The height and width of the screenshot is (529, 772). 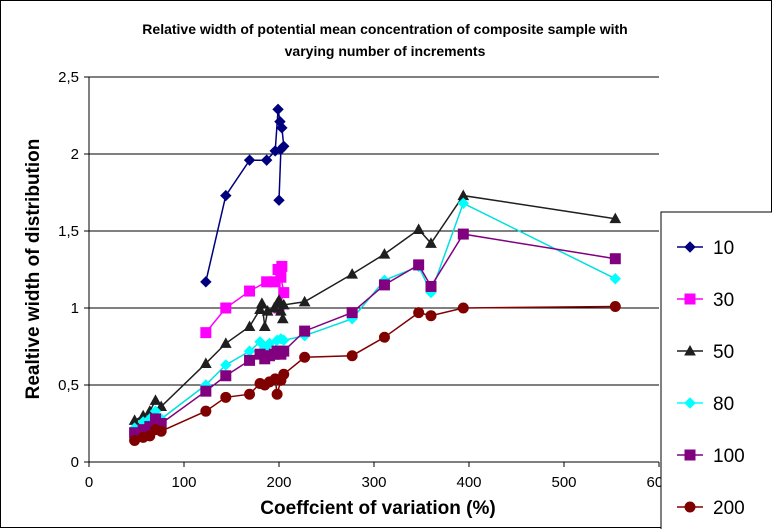 What do you see at coordinates (723, 300) in the screenshot?
I see `legend-label: 30` at bounding box center [723, 300].